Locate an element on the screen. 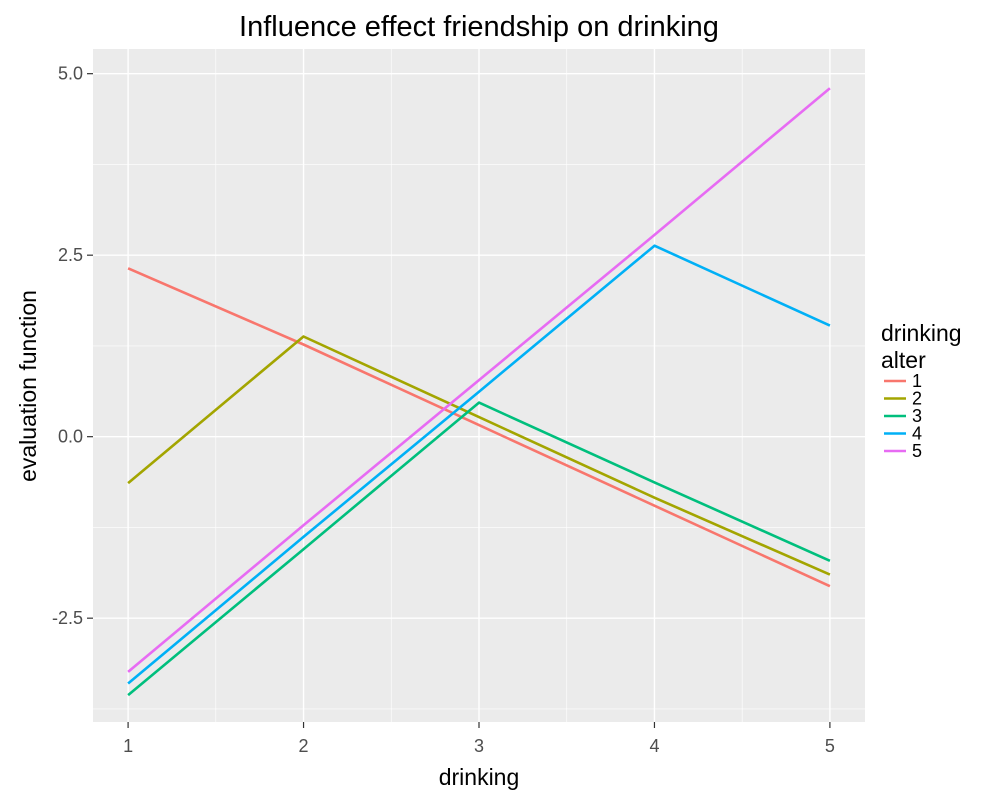 The width and height of the screenshot is (1000, 800). legend-title-line2: alter is located at coordinates (903, 360).